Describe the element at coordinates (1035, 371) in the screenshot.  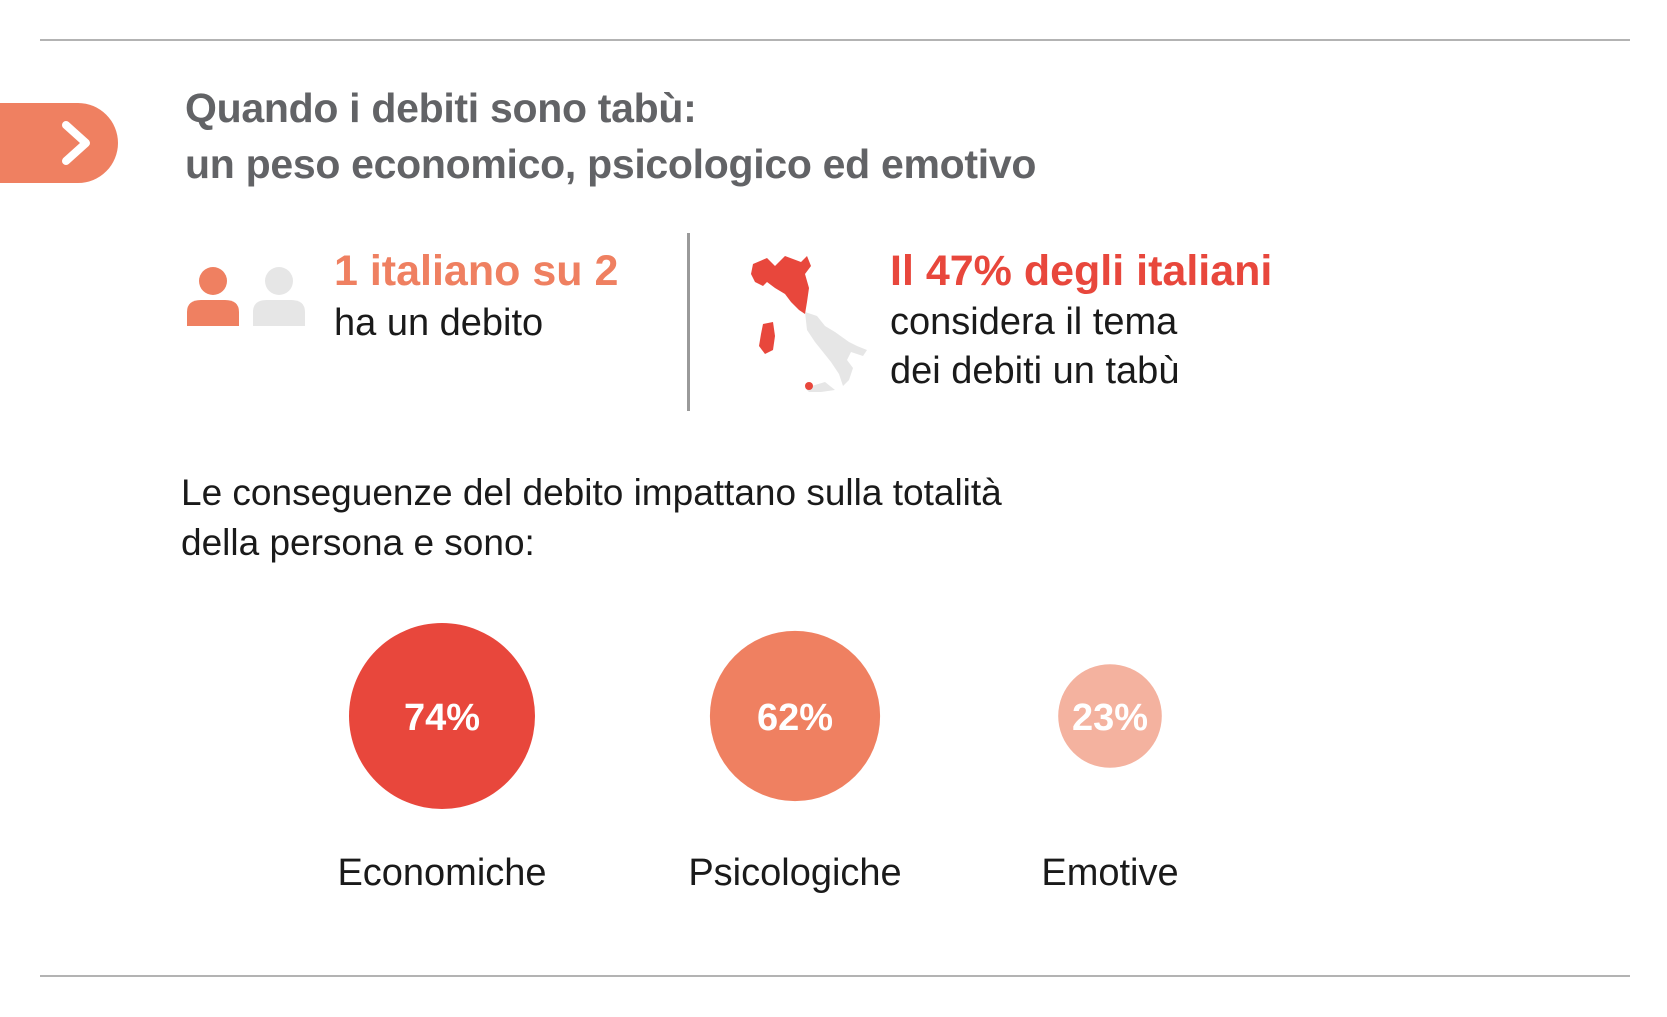
I see `stat-taboo-line-2: dei debiti un tabù` at that location.